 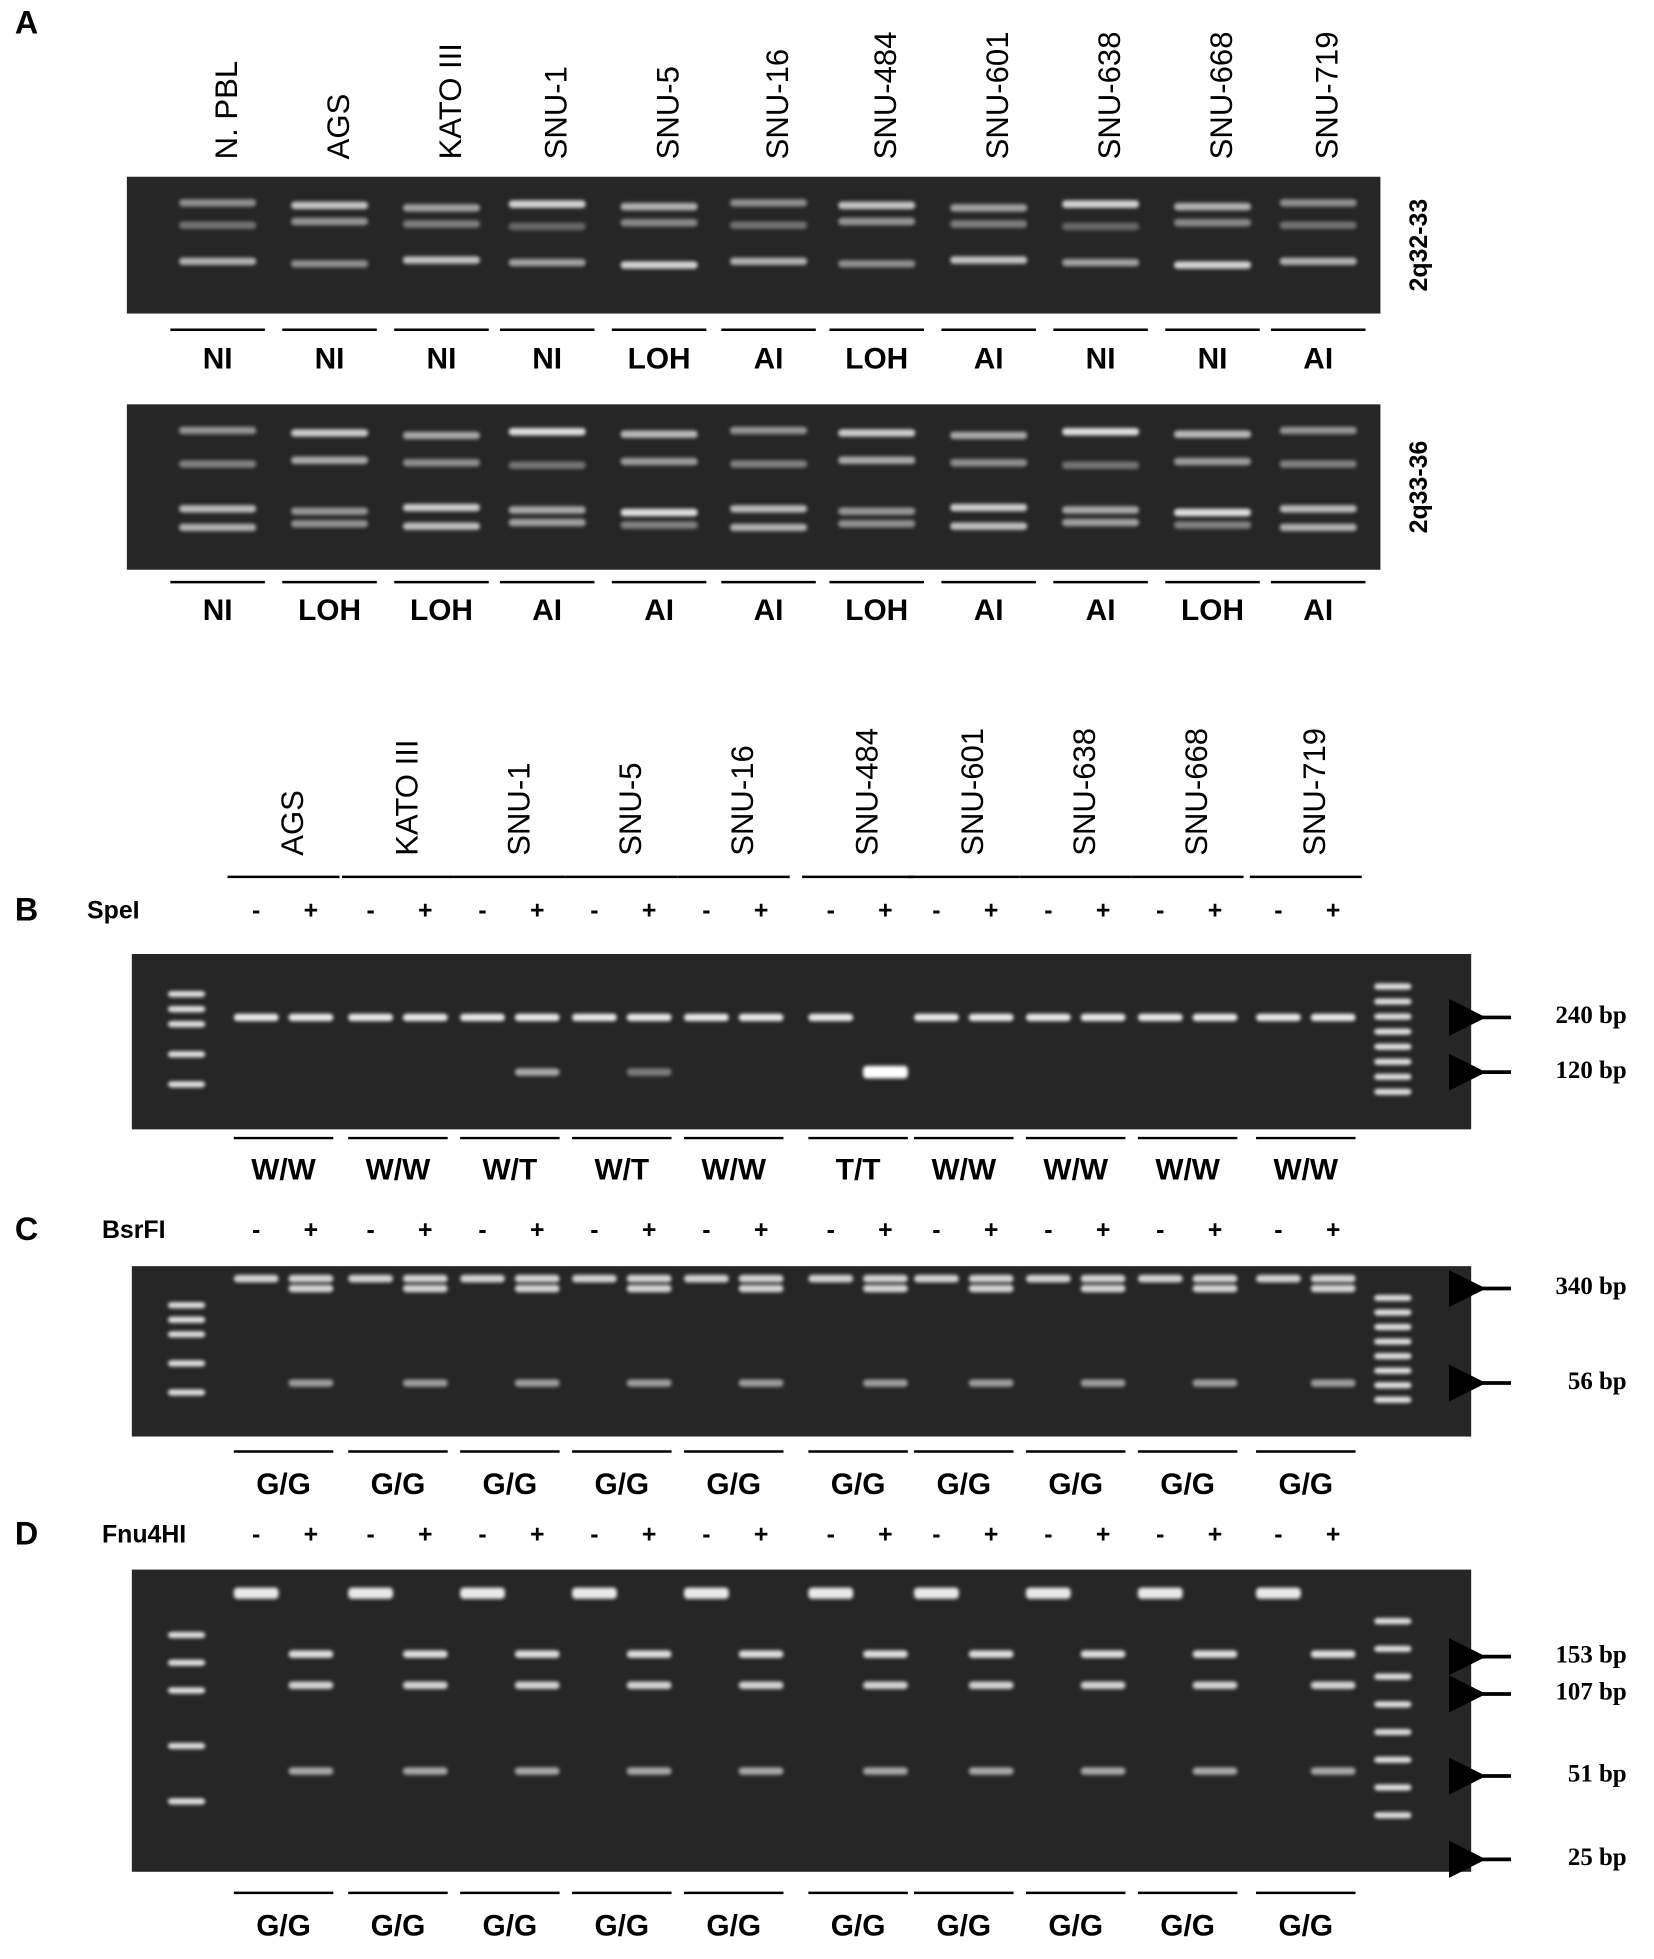 I want to click on lane-label: SNU-638, so click(x=1084, y=792).